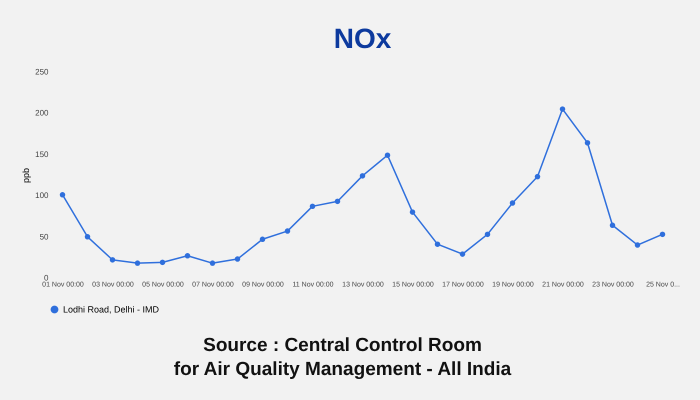 The width and height of the screenshot is (700, 400). Describe the element at coordinates (343, 357) in the screenshot. I see `source-note: Source : Central Control Room for Air Quality Management - All India` at that location.